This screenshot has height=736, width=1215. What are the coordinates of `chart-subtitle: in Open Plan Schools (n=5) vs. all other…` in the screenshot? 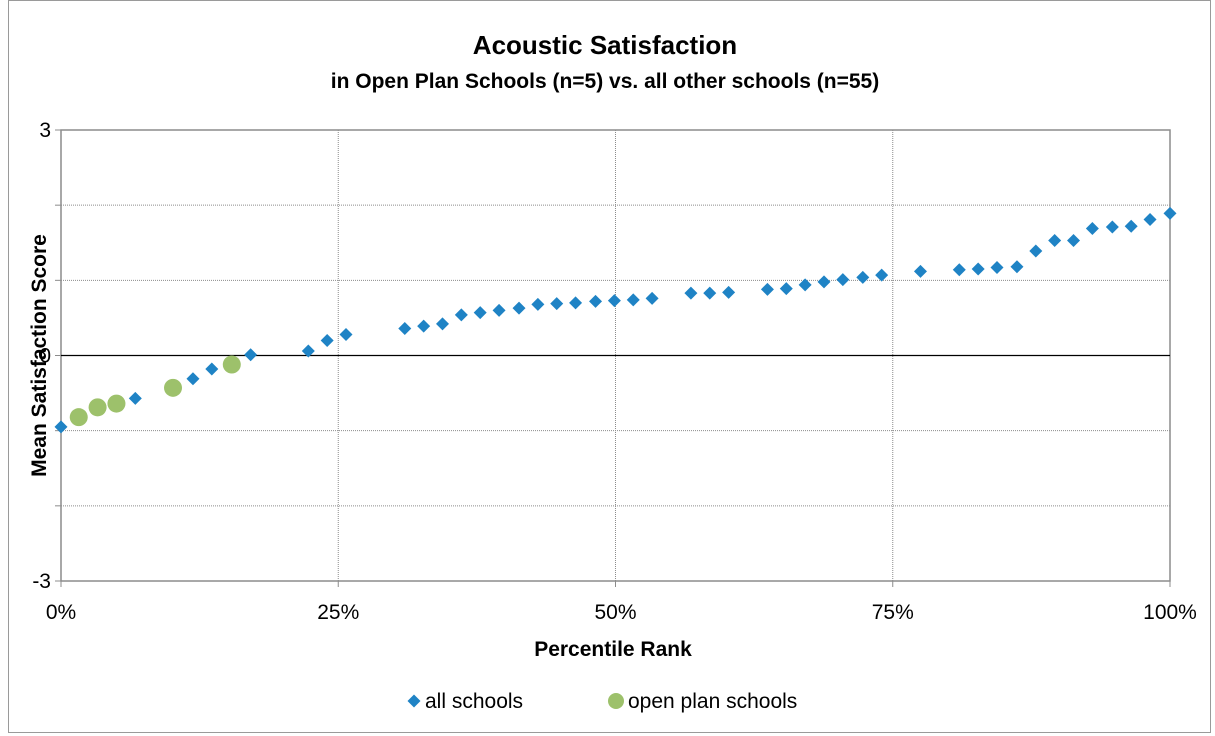 It's located at (605, 81).